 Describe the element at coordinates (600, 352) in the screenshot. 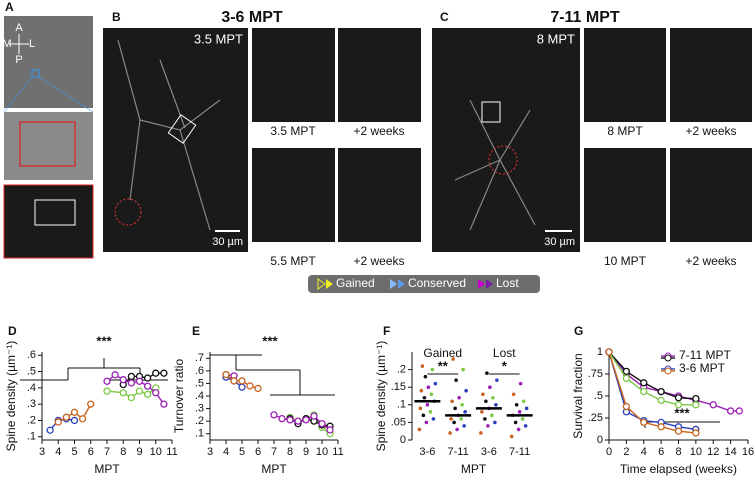

I see `y-tick-label: 1` at that location.